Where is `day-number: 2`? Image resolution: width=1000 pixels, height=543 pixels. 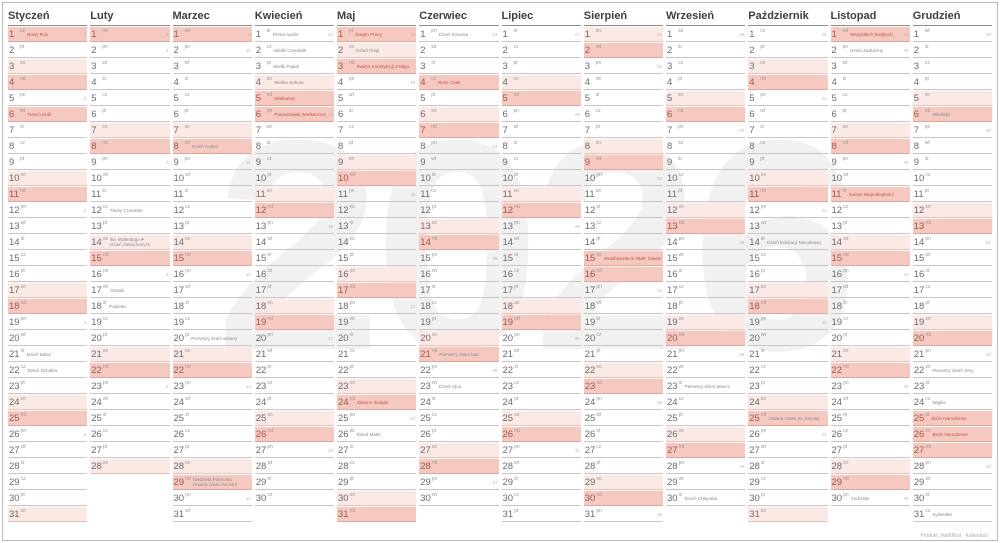 day-number: 2 is located at coordinates (423, 50).